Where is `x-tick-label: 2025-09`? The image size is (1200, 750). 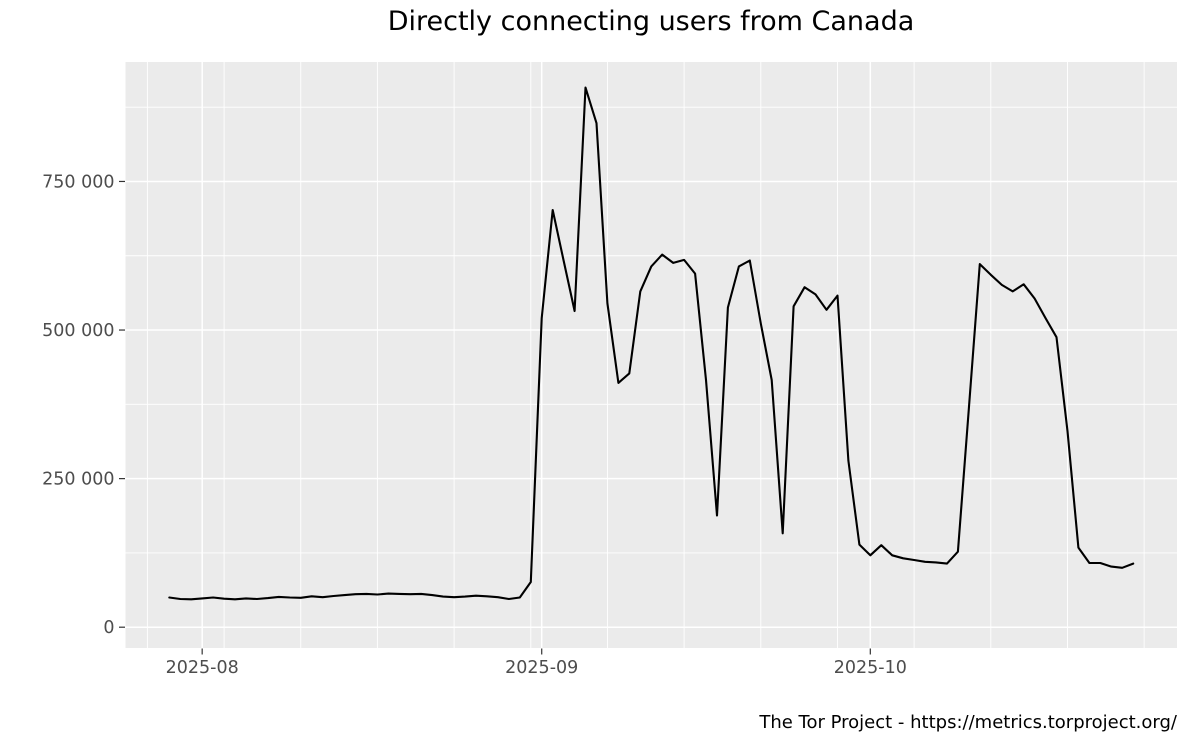 x-tick-label: 2025-09 is located at coordinates (541, 668).